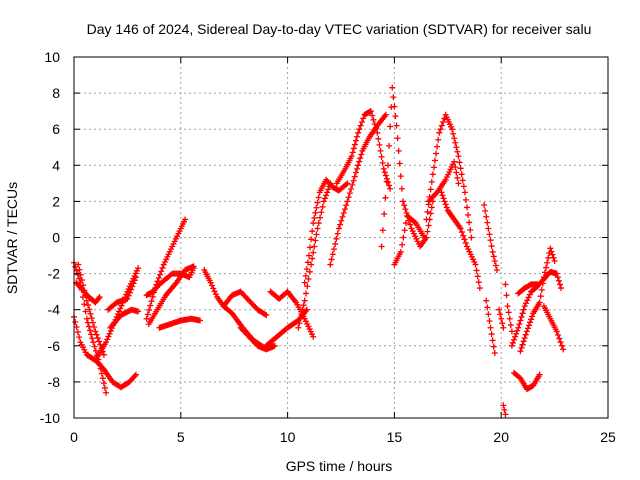  I want to click on y-tick-label: 2, so click(56, 201).